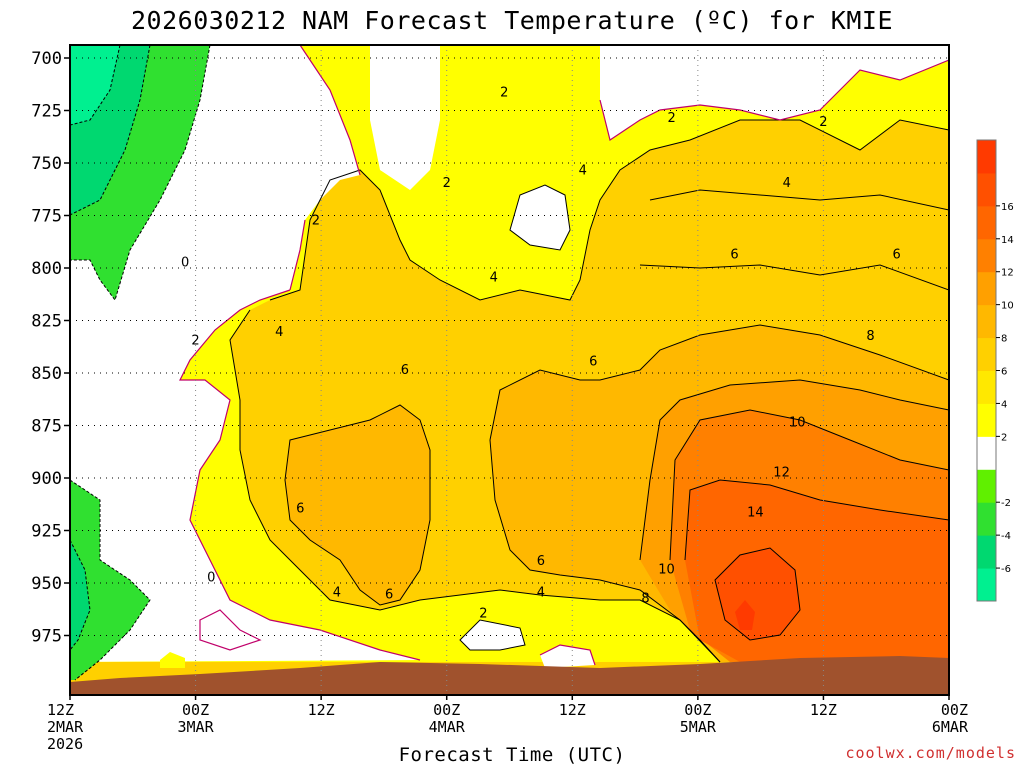  What do you see at coordinates (1006, 569) in the screenshot?
I see `colorbar-label: -6` at bounding box center [1006, 569].